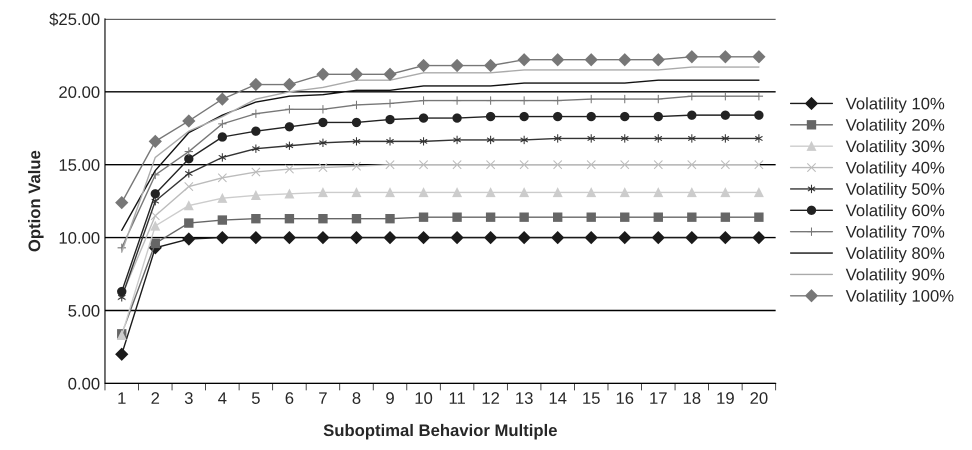 This screenshot has height=450, width=972. I want to click on y-tick-label: $25.00, so click(74, 19).